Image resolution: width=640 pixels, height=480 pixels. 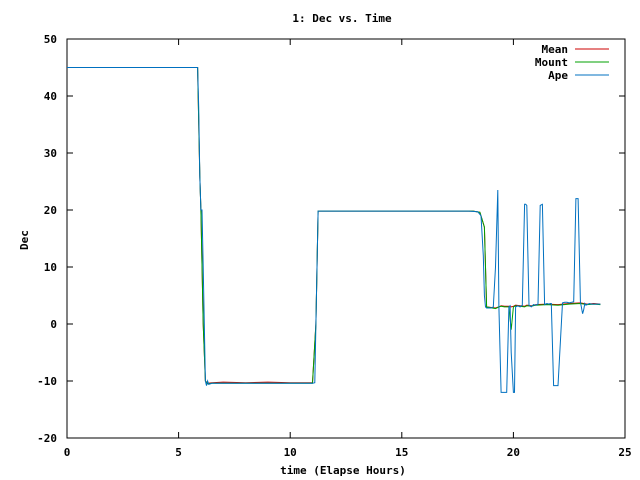 I want to click on y-tick-label: -20, so click(x=47, y=438).